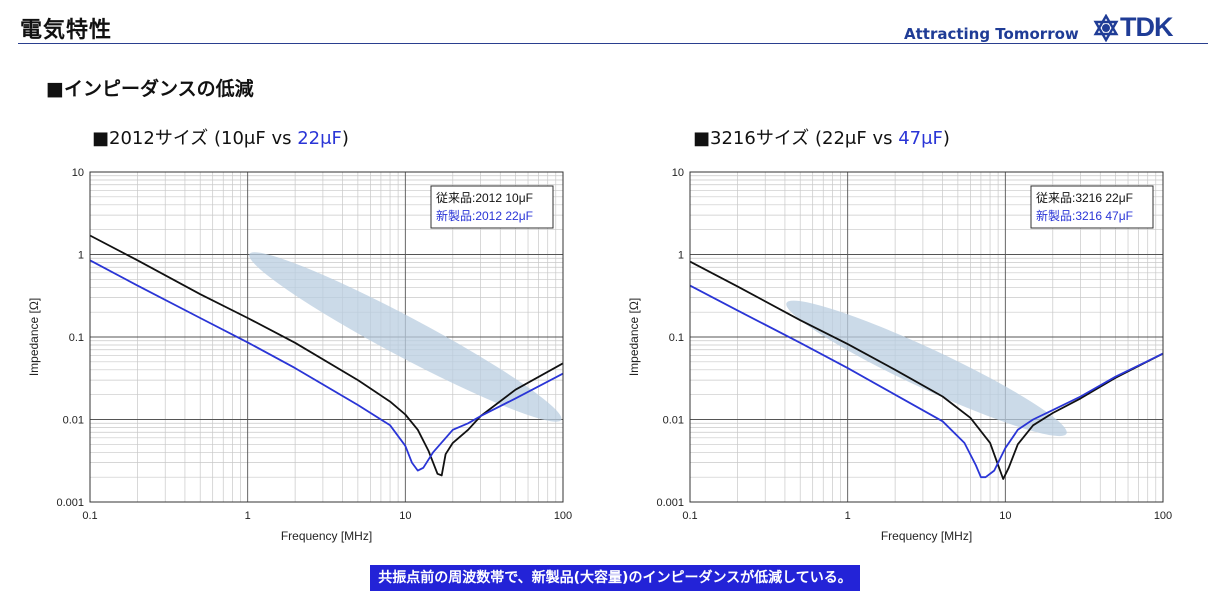 The image size is (1216, 595). What do you see at coordinates (1146, 27) in the screenshot?
I see `logo-text: TDK` at bounding box center [1146, 27].